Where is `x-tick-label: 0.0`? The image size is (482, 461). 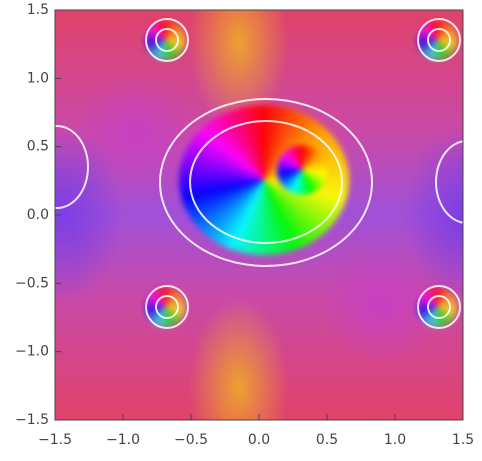
x-tick-label: 0.0 is located at coordinates (259, 440).